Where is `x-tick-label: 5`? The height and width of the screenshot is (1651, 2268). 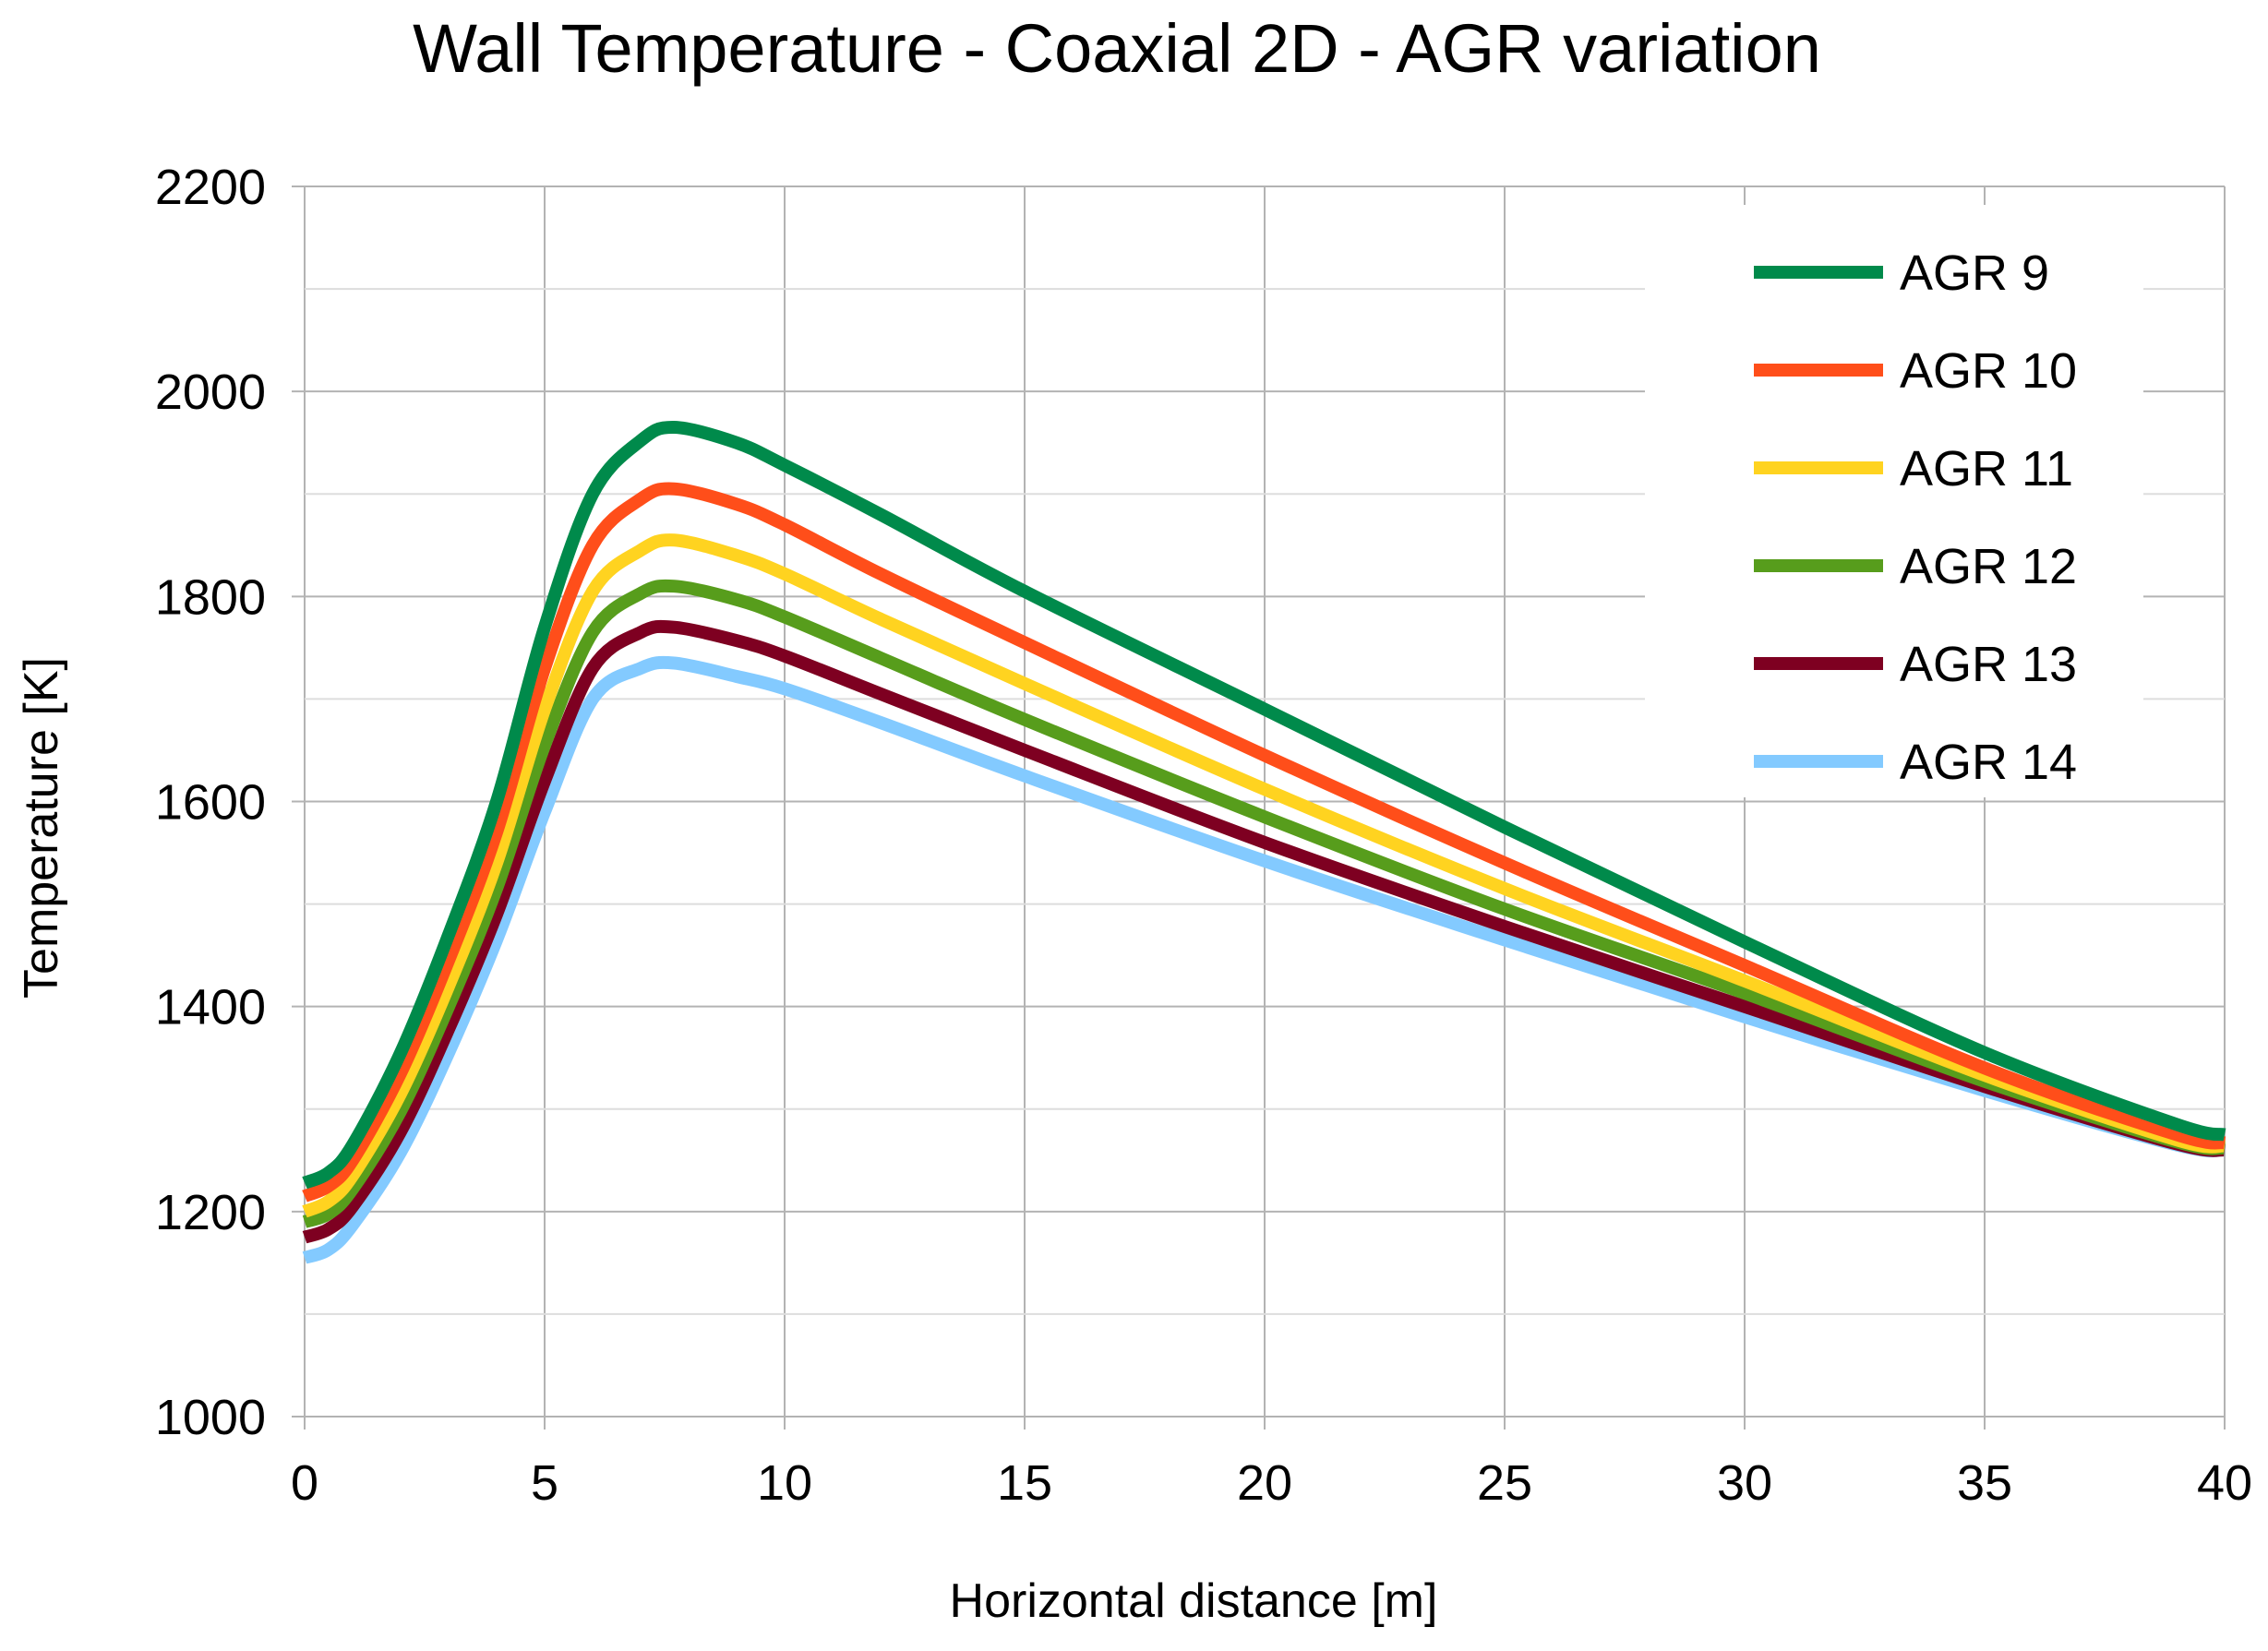 x-tick-label: 5 is located at coordinates (544, 1483).